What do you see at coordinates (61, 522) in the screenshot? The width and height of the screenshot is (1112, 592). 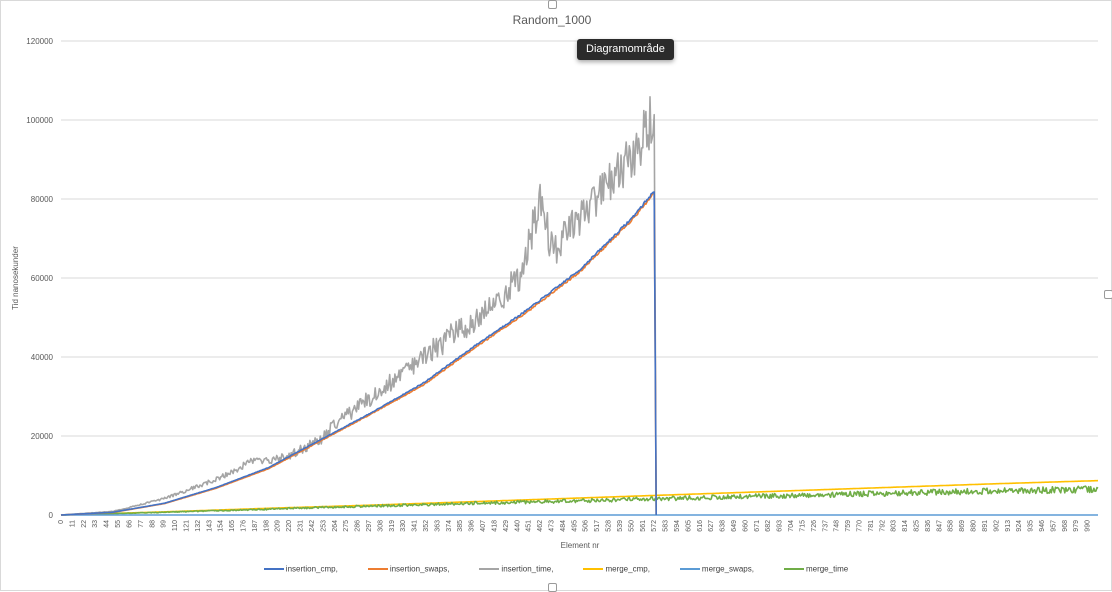 I see `x-tick-label: 0` at bounding box center [61, 522].